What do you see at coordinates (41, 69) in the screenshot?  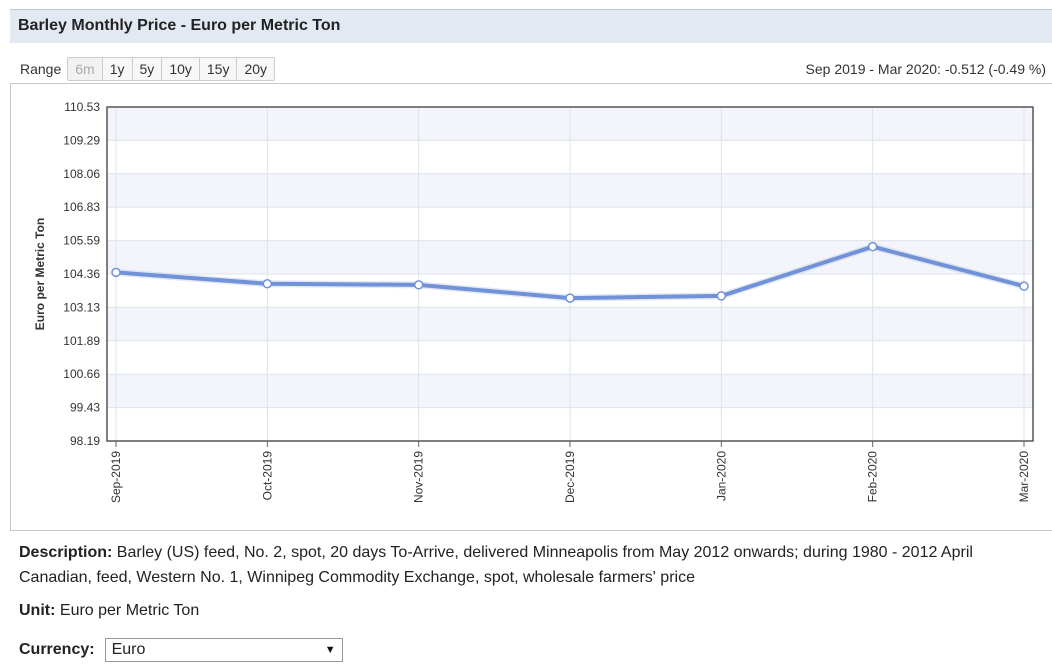 I see `range-label: Range` at bounding box center [41, 69].